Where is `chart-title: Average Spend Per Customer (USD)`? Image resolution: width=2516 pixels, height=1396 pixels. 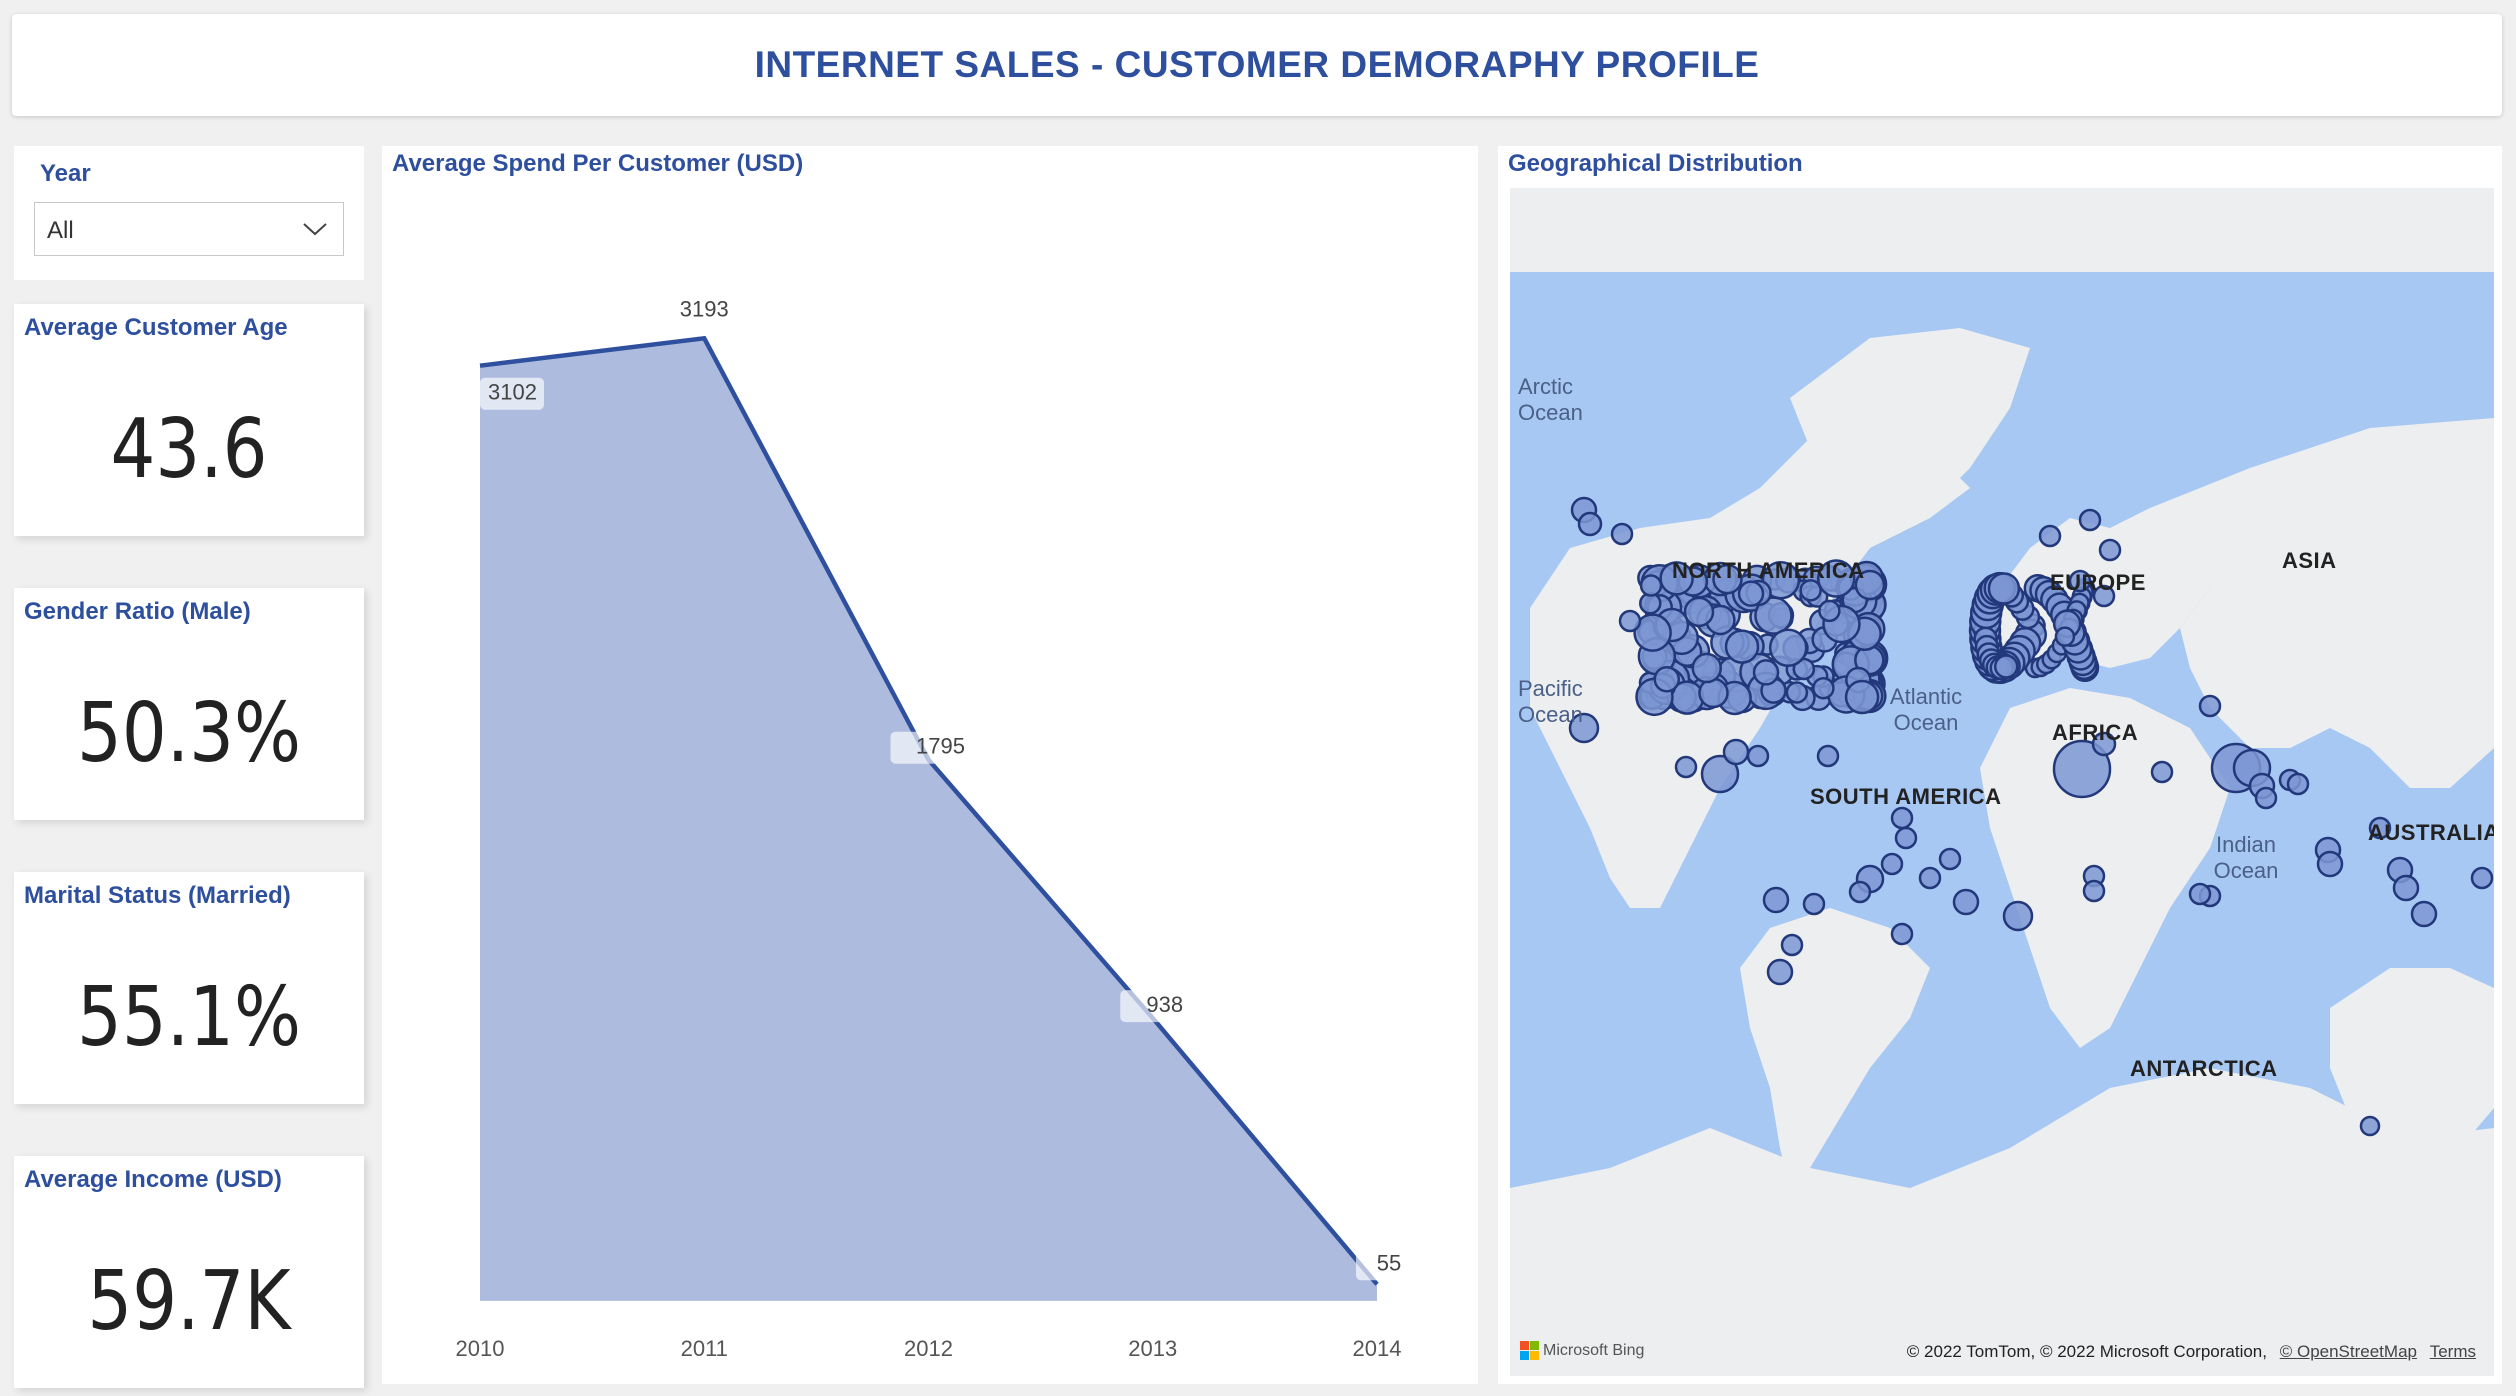
chart-title: Average Spend Per Customer (USD) is located at coordinates (598, 163).